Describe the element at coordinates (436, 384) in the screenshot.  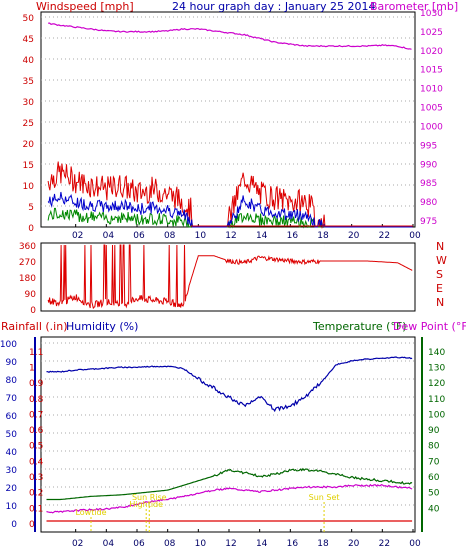
I see `temperature-tick-label: 120` at that location.